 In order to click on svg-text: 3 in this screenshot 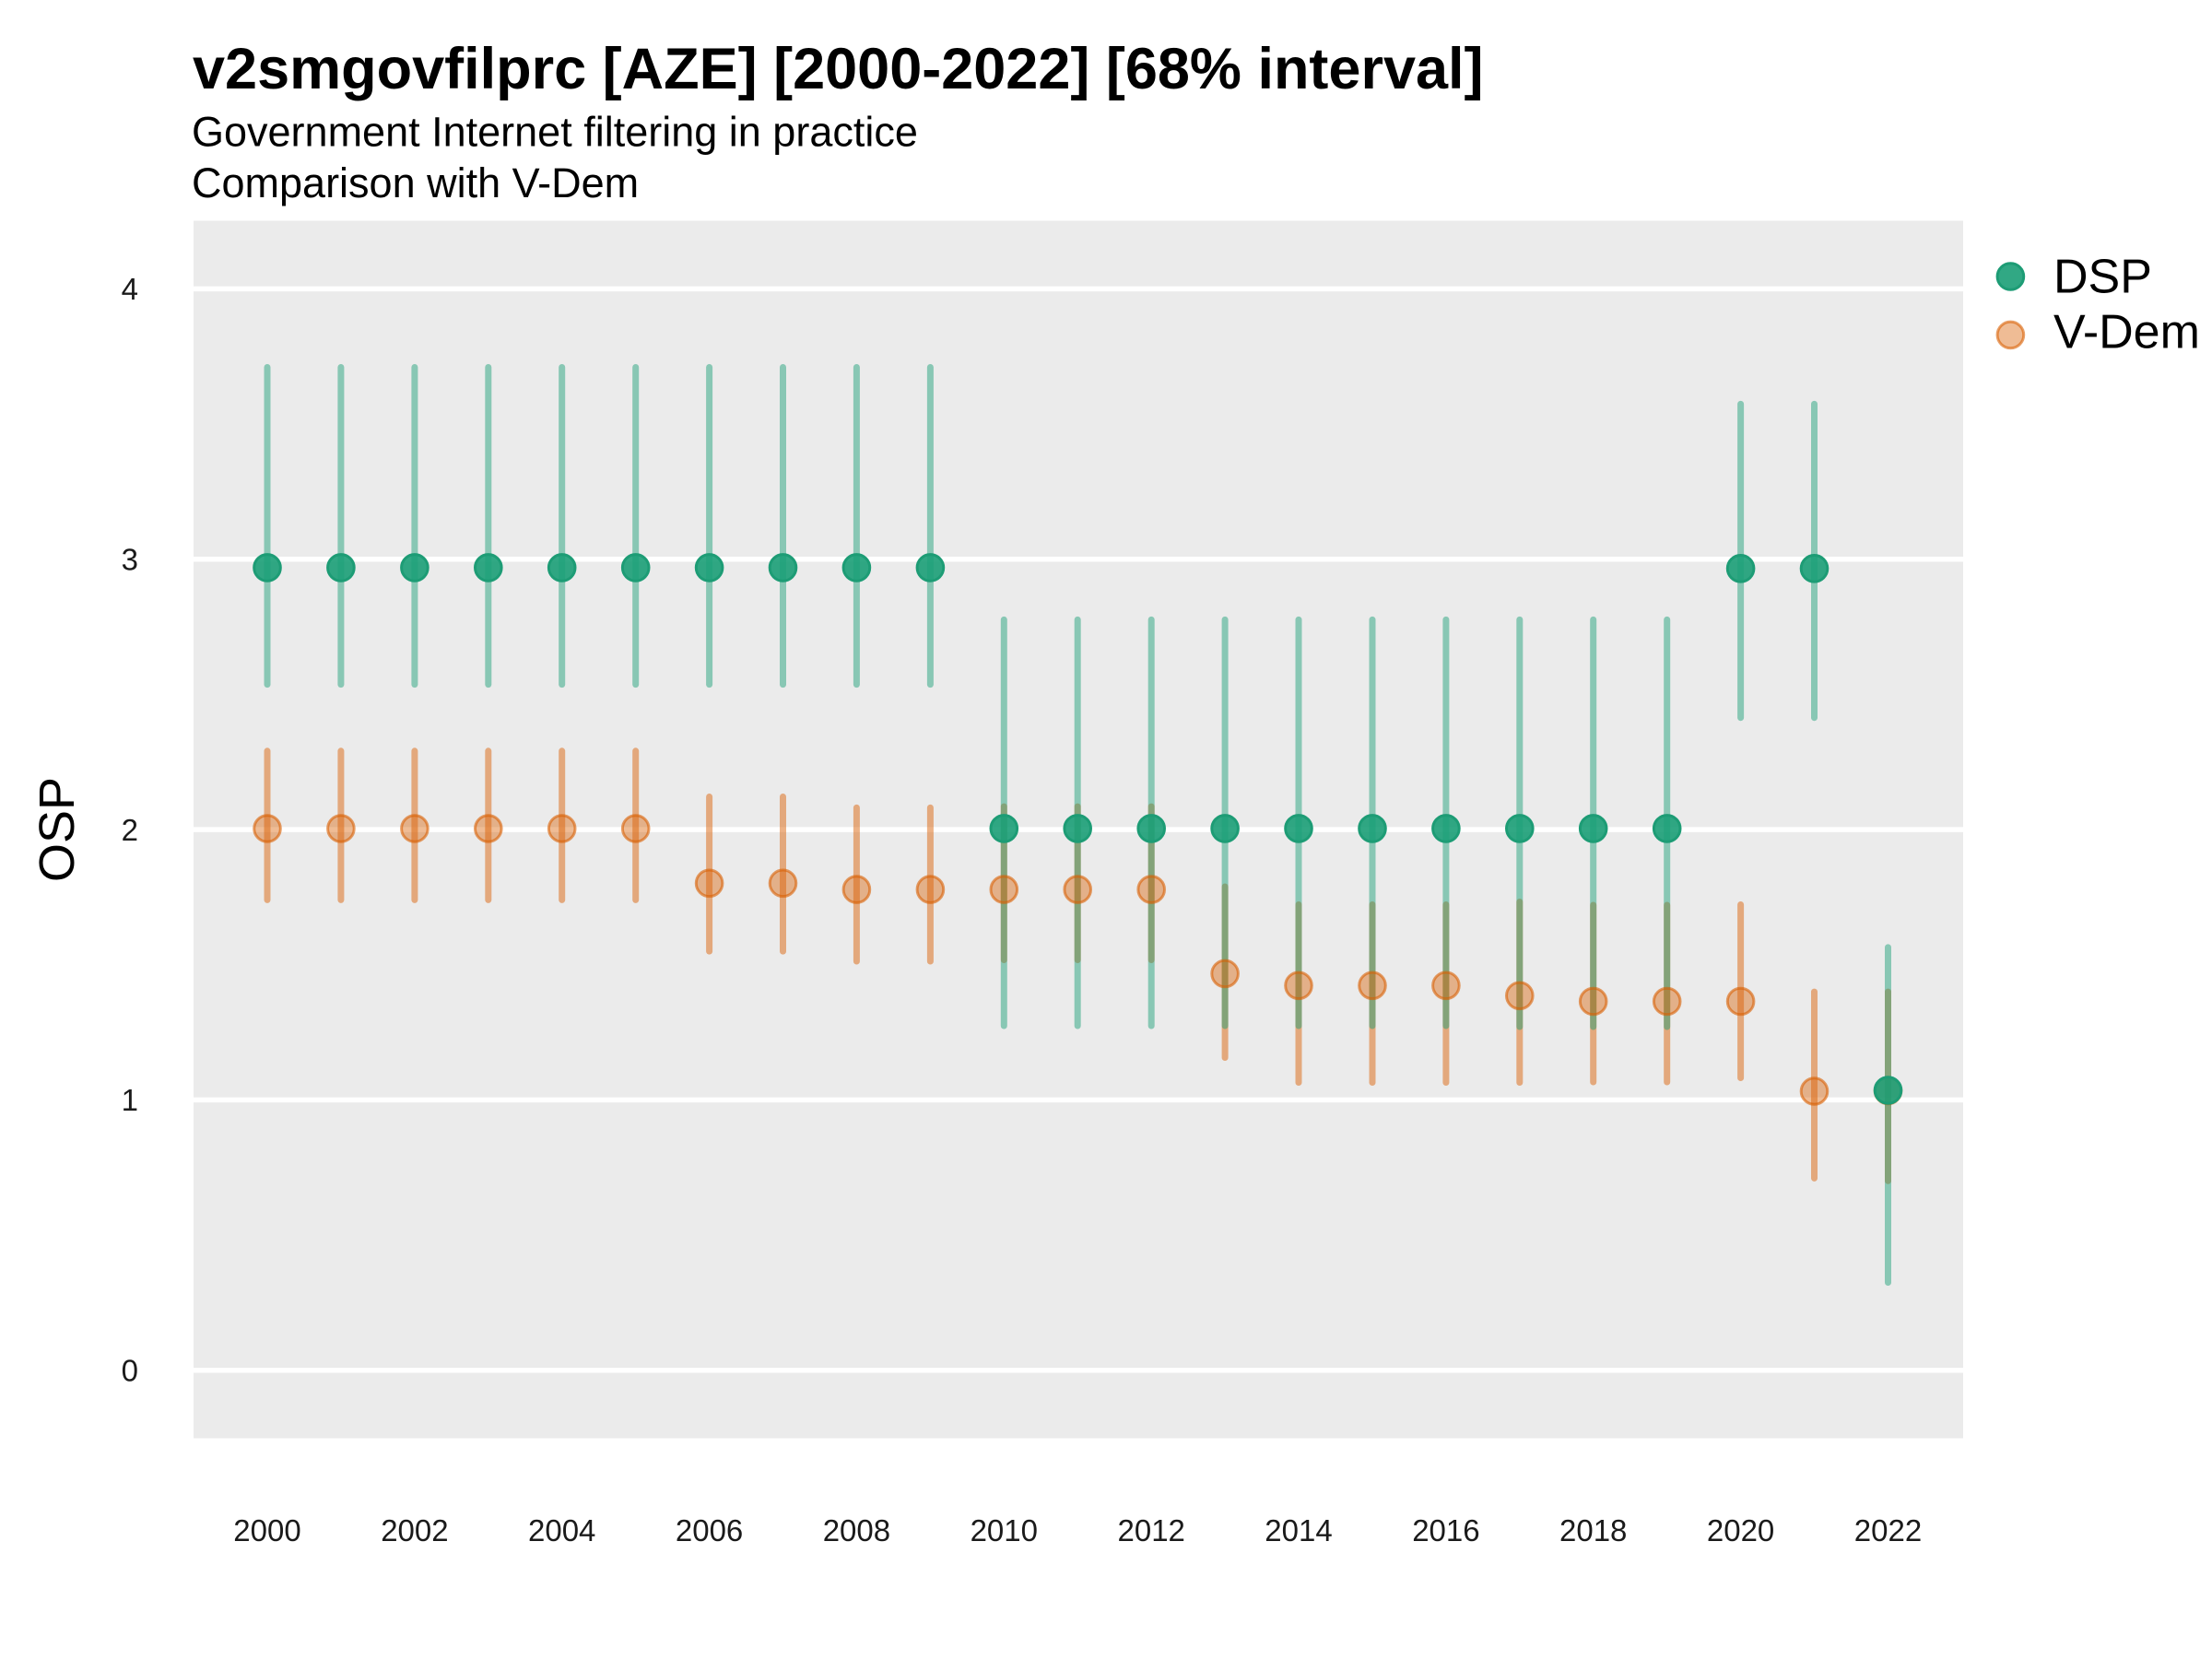, I will do `click(130, 560)`.